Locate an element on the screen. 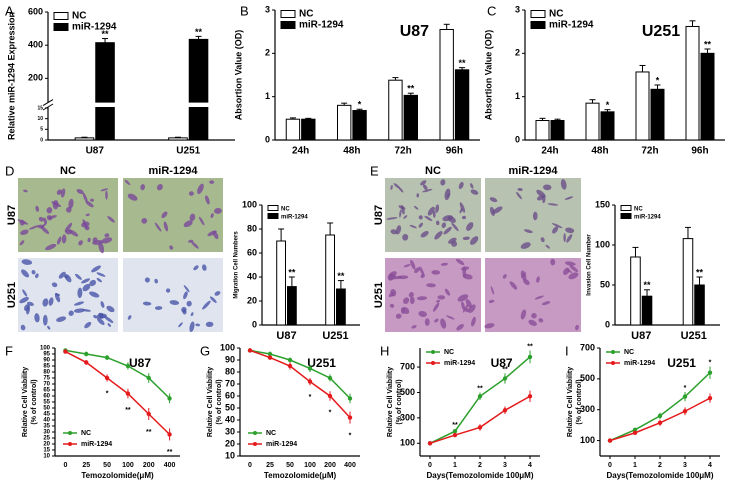  image-row-label: U251 is located at coordinates (12, 295).